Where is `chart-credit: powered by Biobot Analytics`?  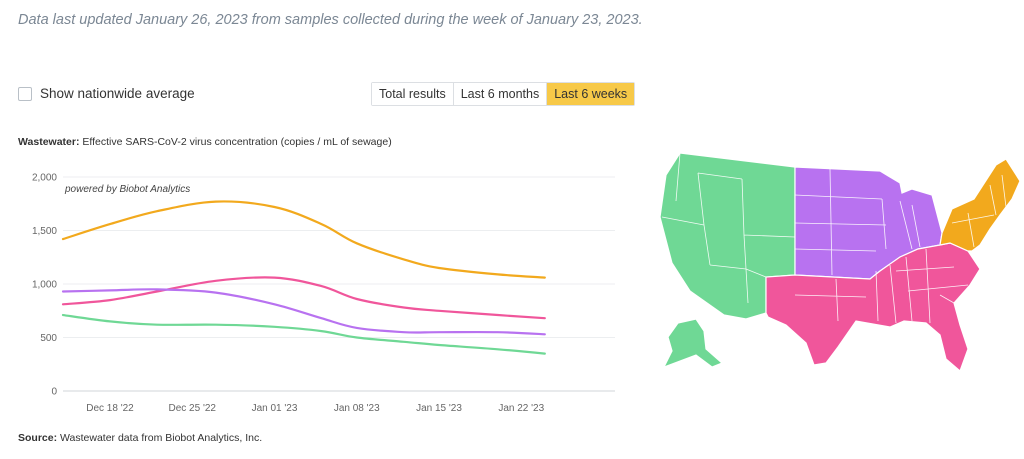 chart-credit: powered by Biobot Analytics is located at coordinates (127, 189).